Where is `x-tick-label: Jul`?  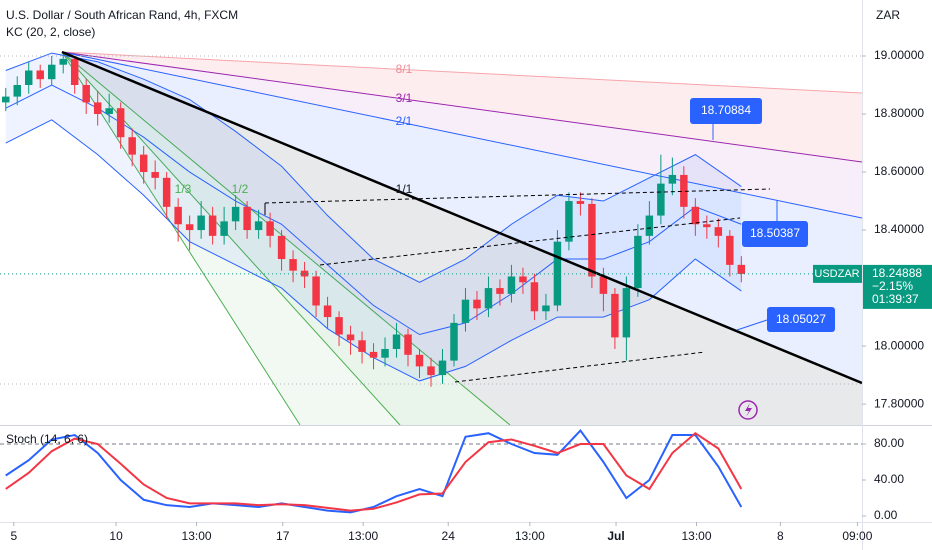 x-tick-label: Jul is located at coordinates (615, 536).